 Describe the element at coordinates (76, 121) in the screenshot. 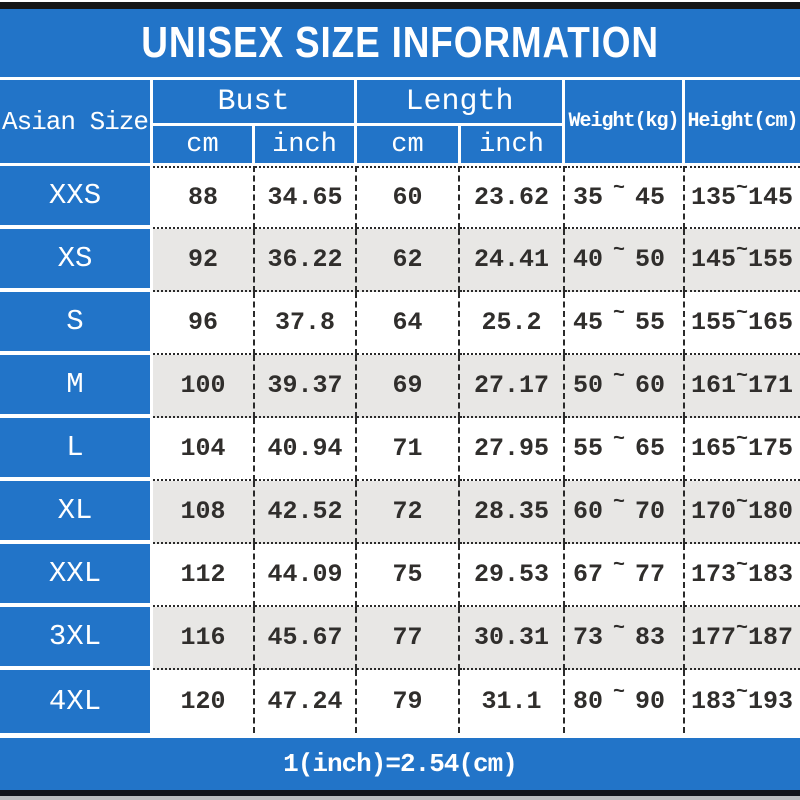

I see `header-asian-size: Asian Size` at that location.